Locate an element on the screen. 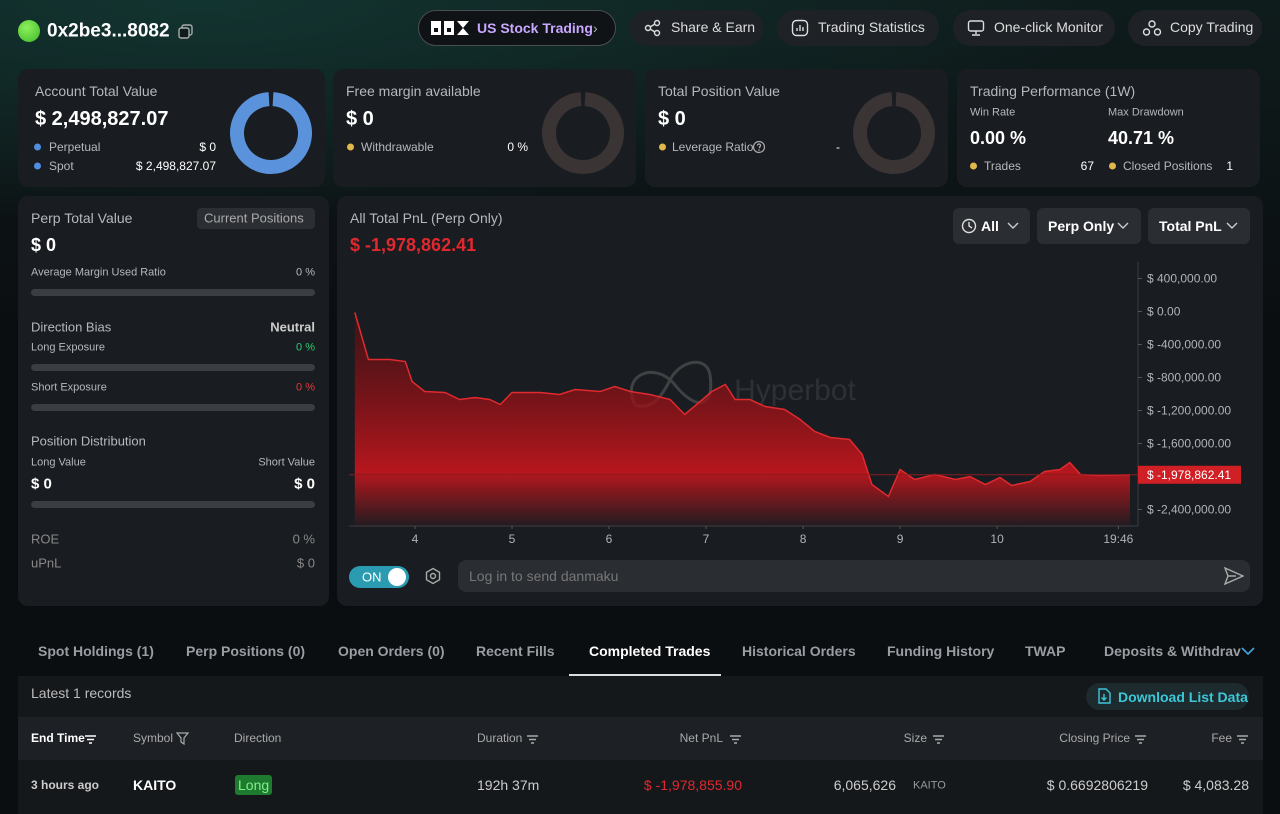 Image resolution: width=1280 pixels, height=814 pixels. tab: Perp Positions (0) is located at coordinates (246, 651).